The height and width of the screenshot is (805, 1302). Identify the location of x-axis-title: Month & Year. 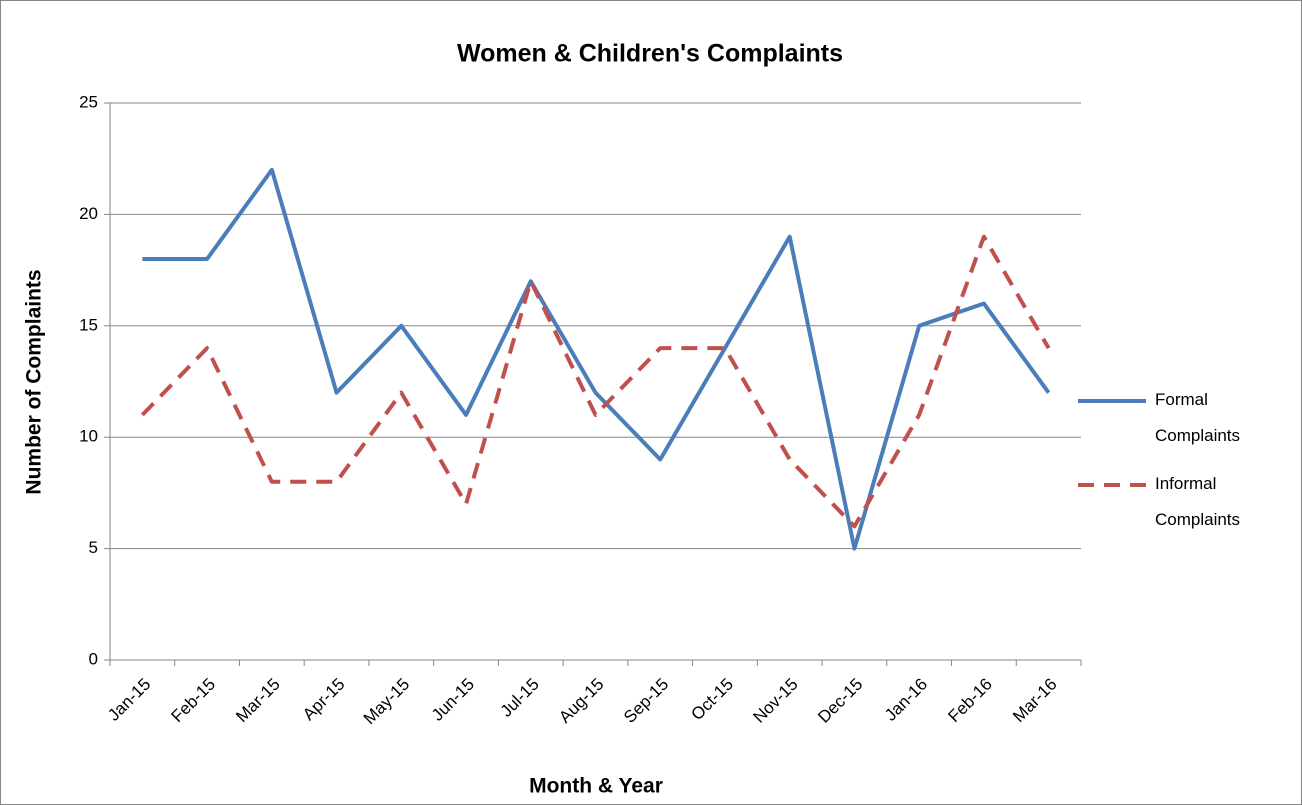
(596, 786).